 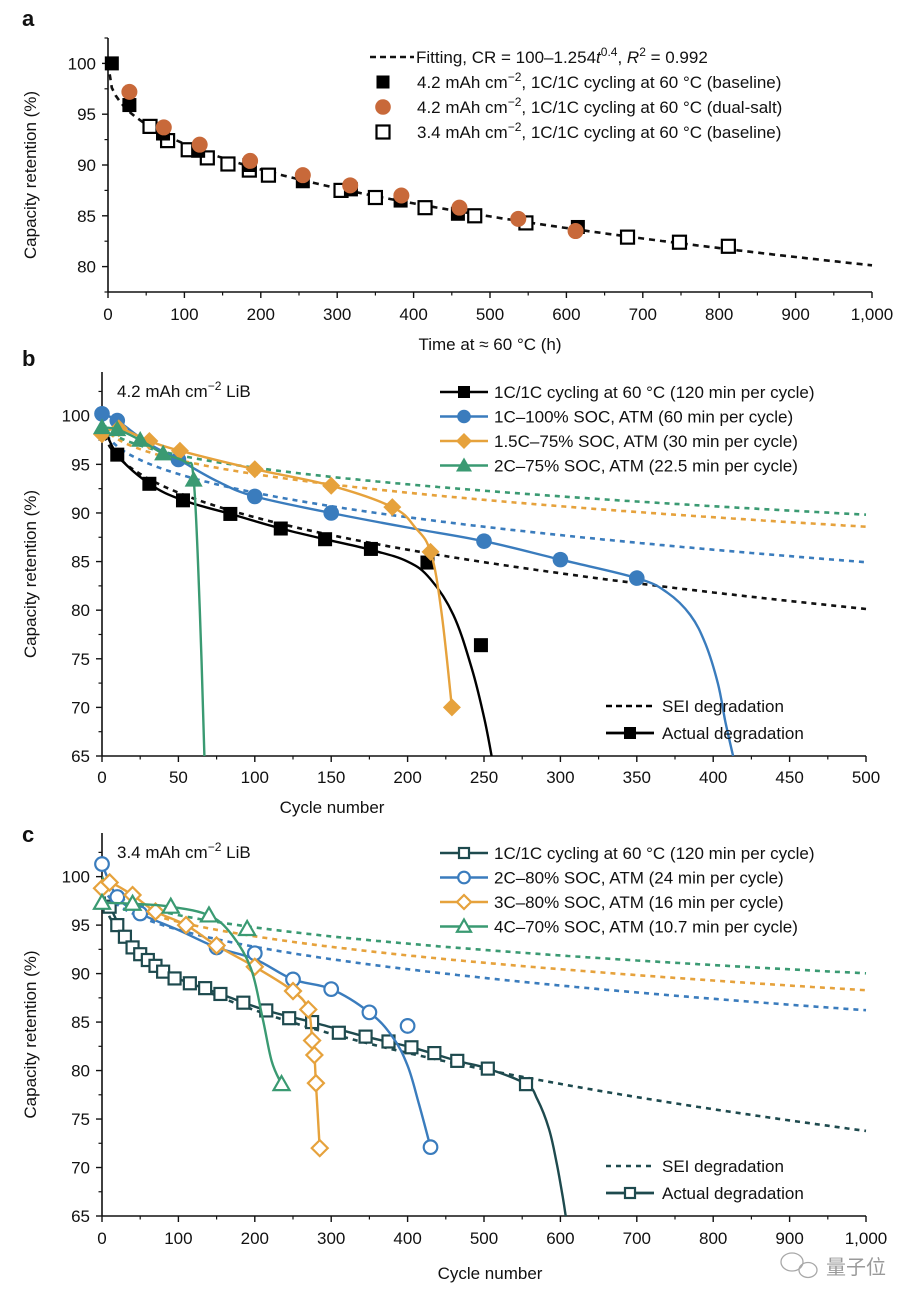 I want to click on sei-line-3c-80-soc-sei, so click(x=484, y=934).